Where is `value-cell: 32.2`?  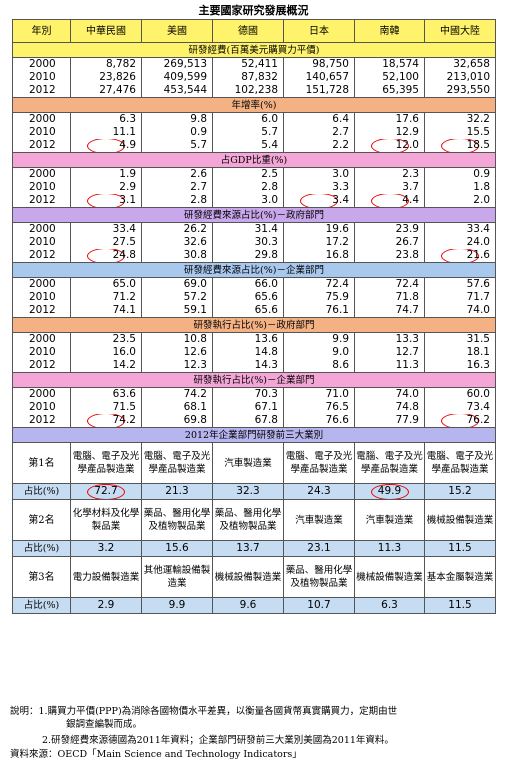
value-cell: 32.2 is located at coordinates (460, 119).